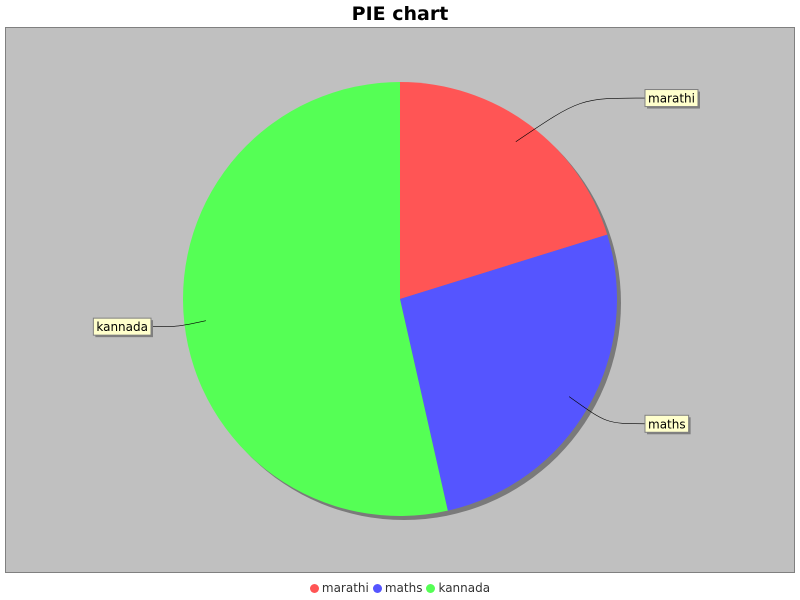  I want to click on slice-label-box-kannada, so click(122, 326).